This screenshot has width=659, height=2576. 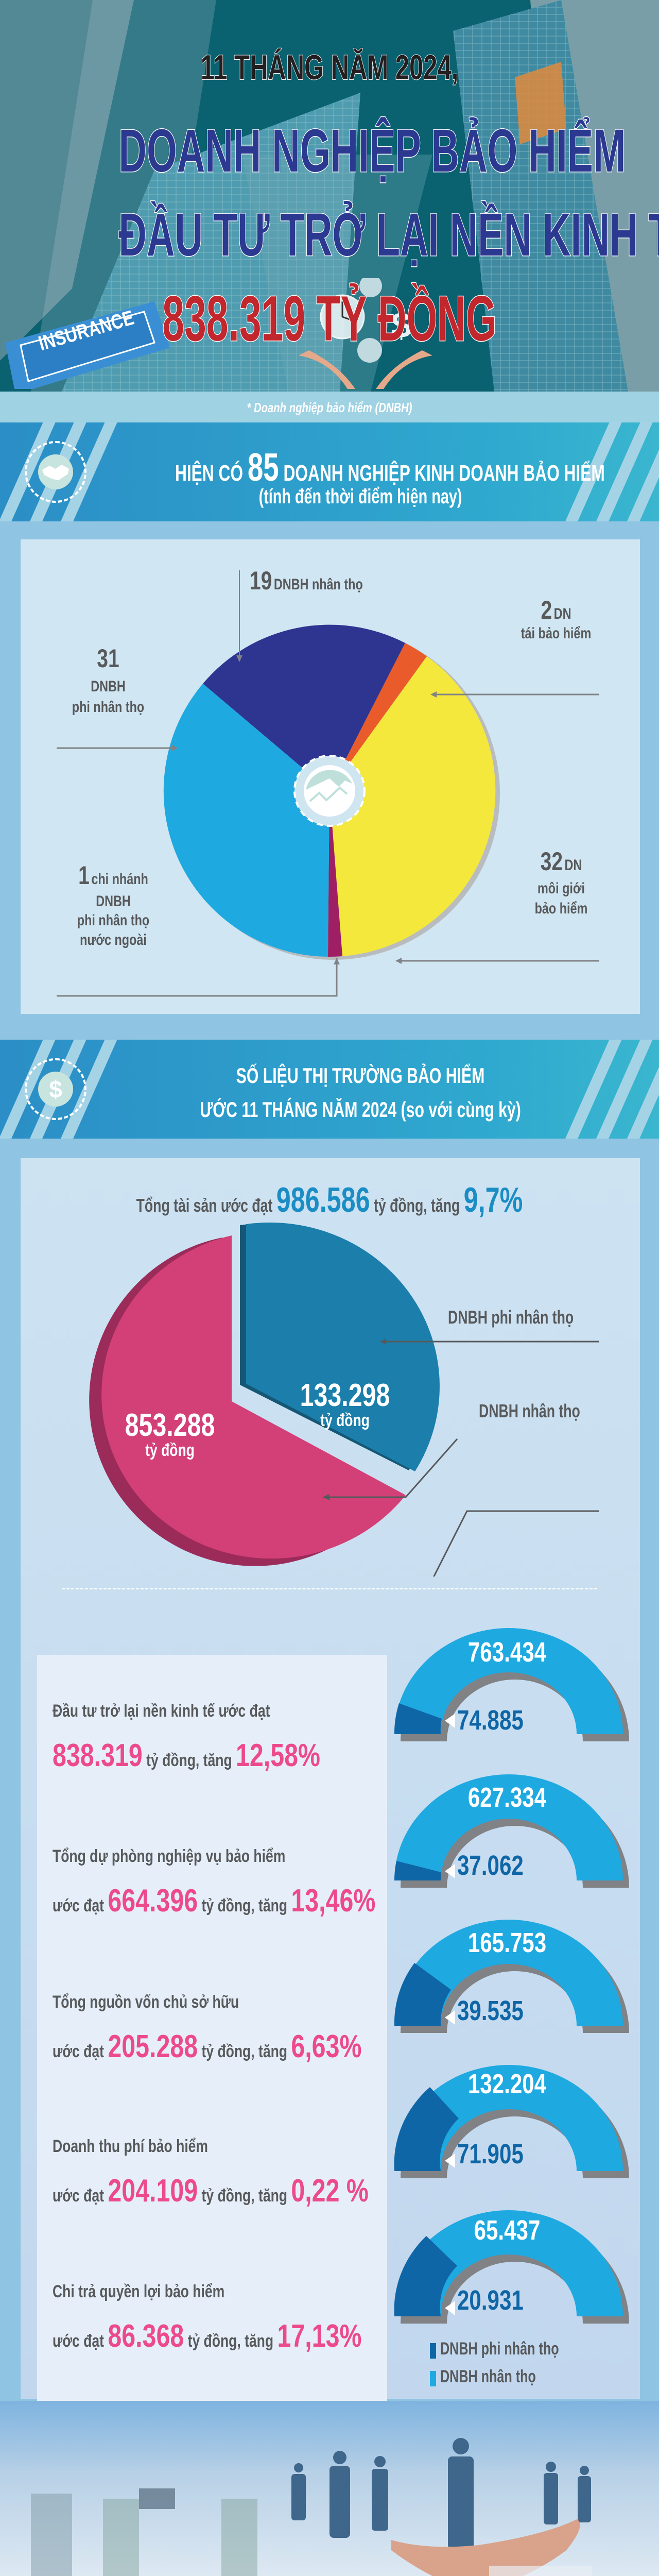 I want to click on hero-headline-amount: 838.319 TỶ ĐỒNG, so click(x=329, y=319).